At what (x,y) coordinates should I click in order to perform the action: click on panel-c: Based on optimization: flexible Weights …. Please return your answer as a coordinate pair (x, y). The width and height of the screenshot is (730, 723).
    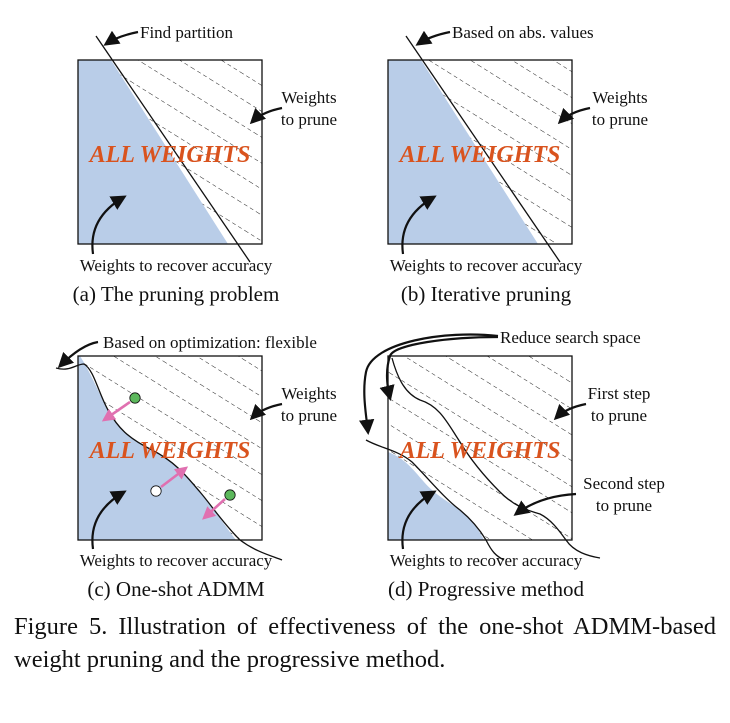
    Looking at the image, I should click on (196, 467).